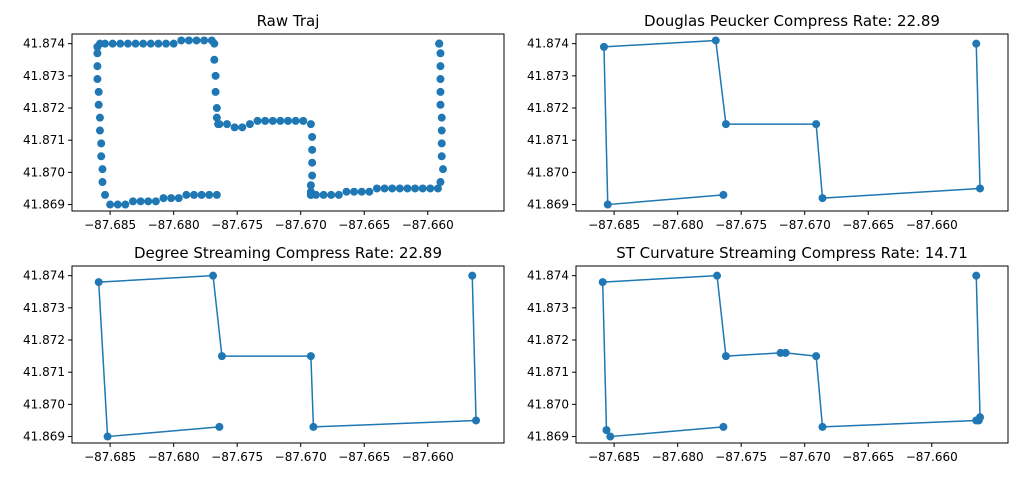 This screenshot has height=480, width=1027. I want to click on x-tick-label: −87.680, so click(678, 457).